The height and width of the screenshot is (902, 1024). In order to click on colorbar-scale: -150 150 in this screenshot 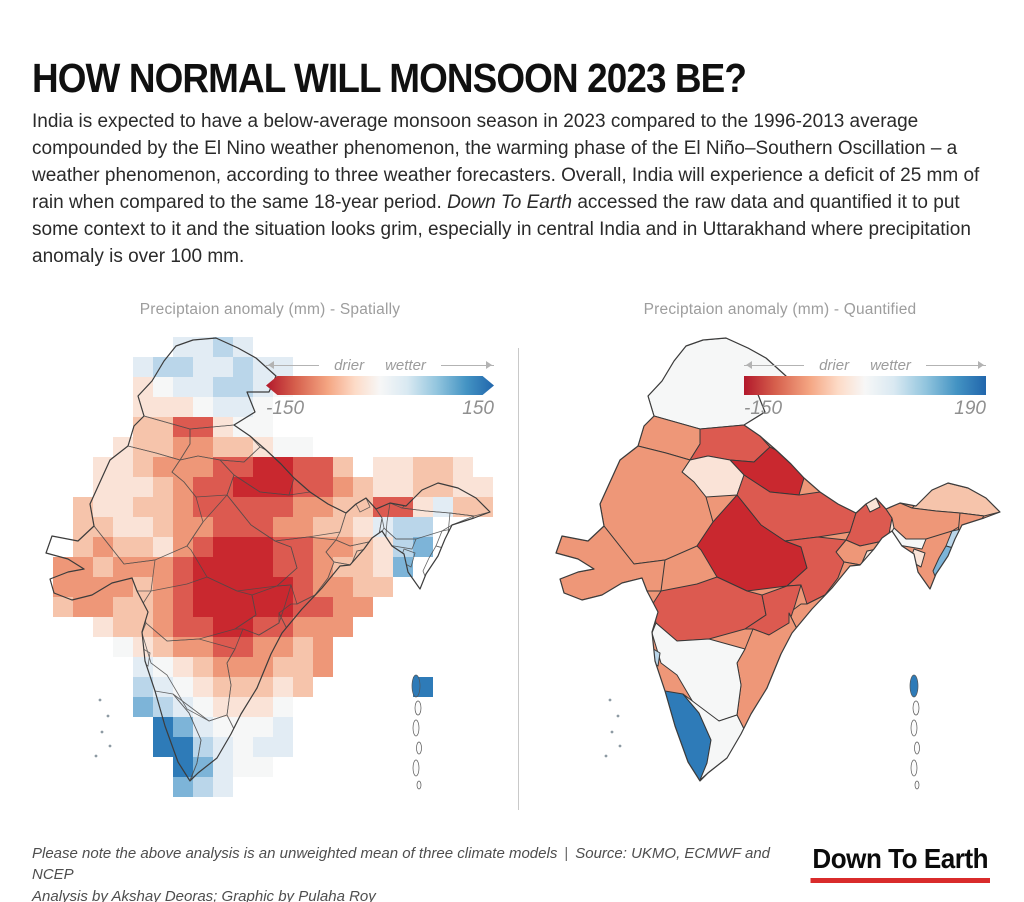, I will do `click(380, 409)`.